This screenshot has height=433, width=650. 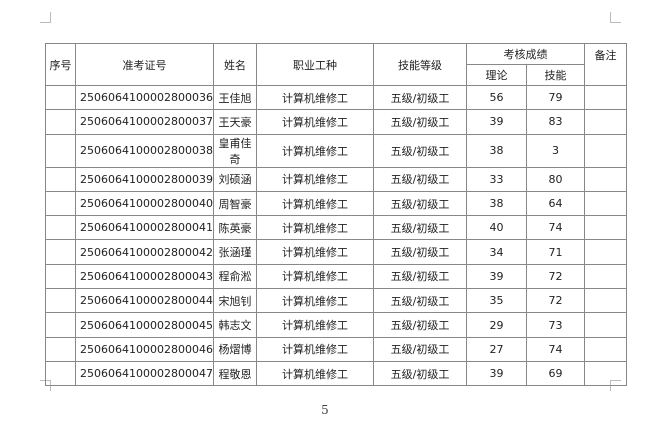 What do you see at coordinates (144, 122) in the screenshot?
I see `cell-exam-id: 2506064100002800037` at bounding box center [144, 122].